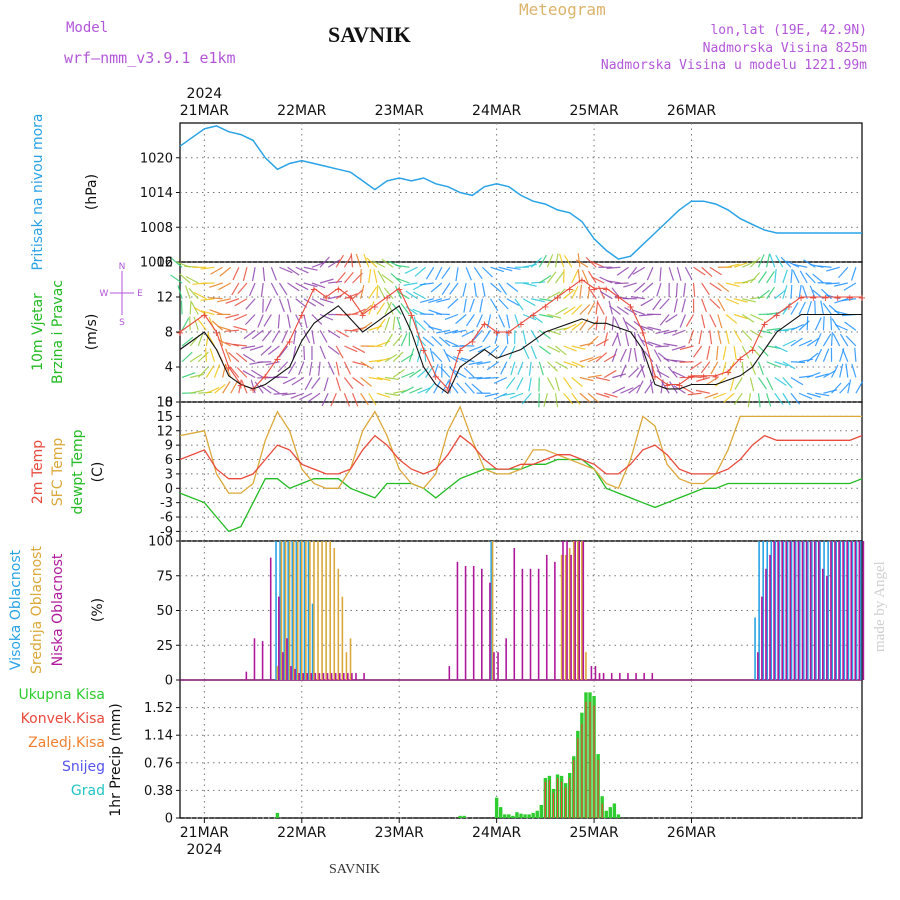 This screenshot has width=900, height=900. Describe the element at coordinates (164, 263) in the screenshot. I see `y-tick-label: 16` at that location.